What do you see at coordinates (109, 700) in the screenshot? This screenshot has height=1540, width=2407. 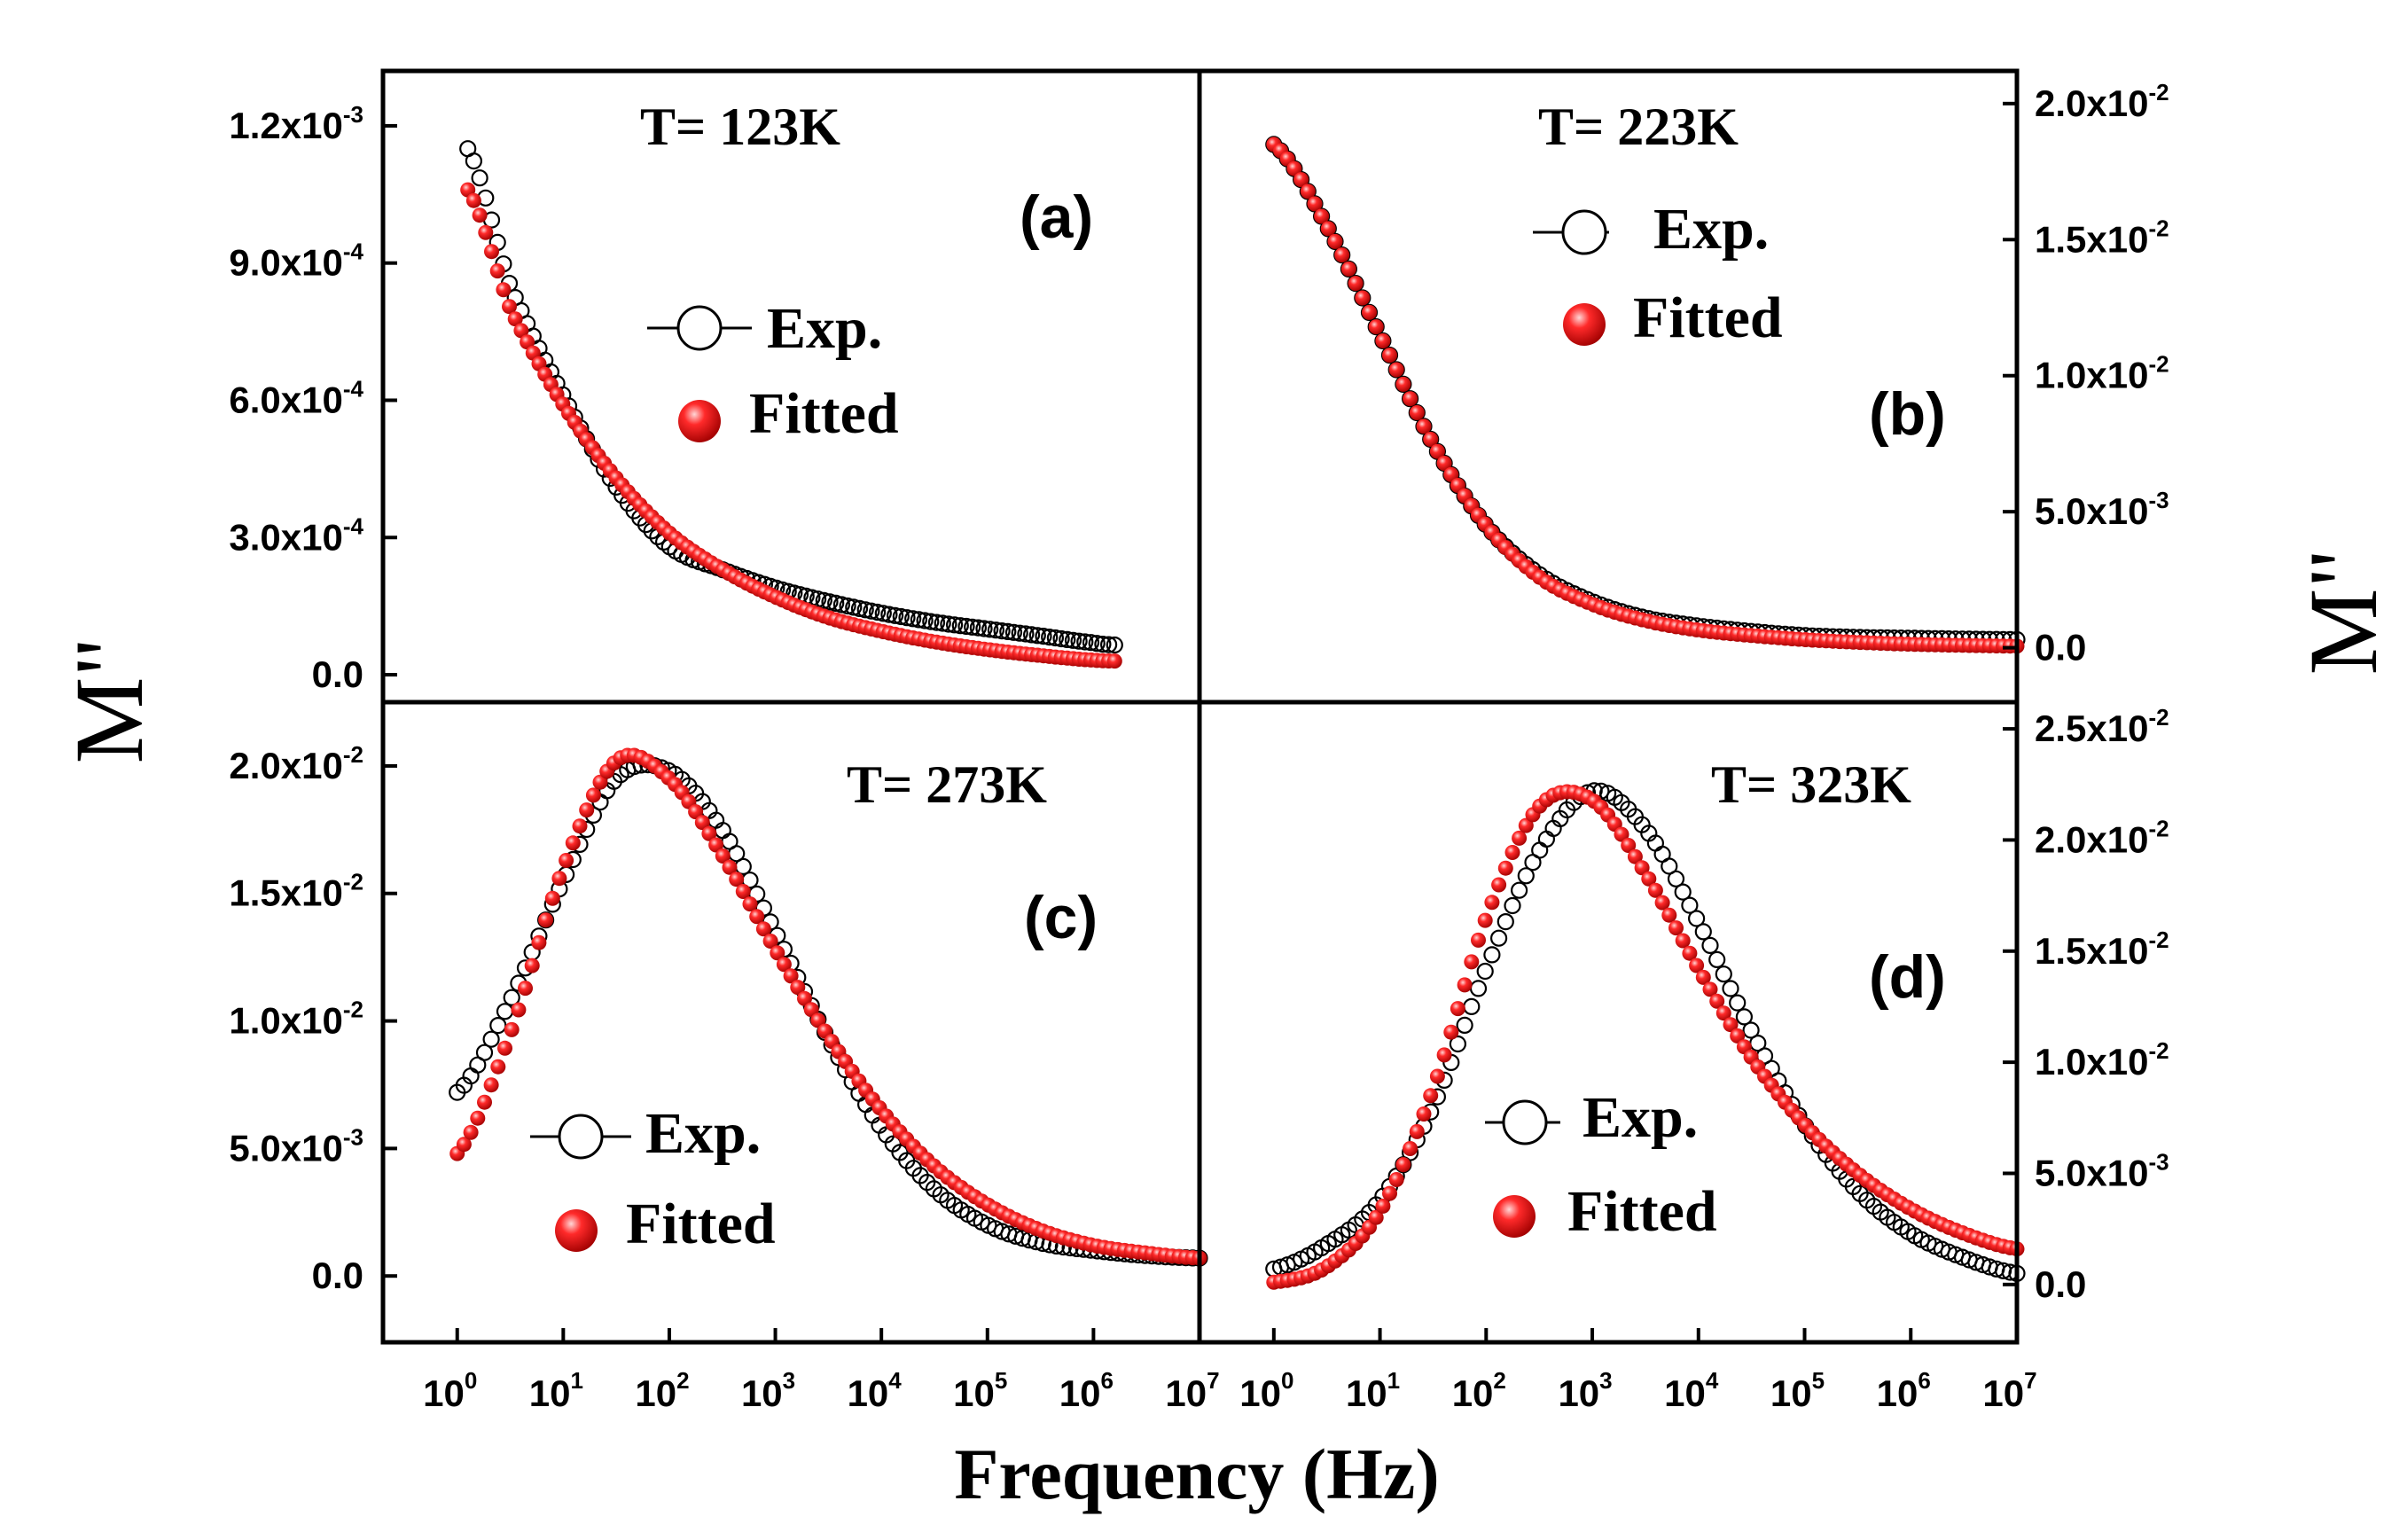 I see `y-axis-title-left: M"` at bounding box center [109, 700].